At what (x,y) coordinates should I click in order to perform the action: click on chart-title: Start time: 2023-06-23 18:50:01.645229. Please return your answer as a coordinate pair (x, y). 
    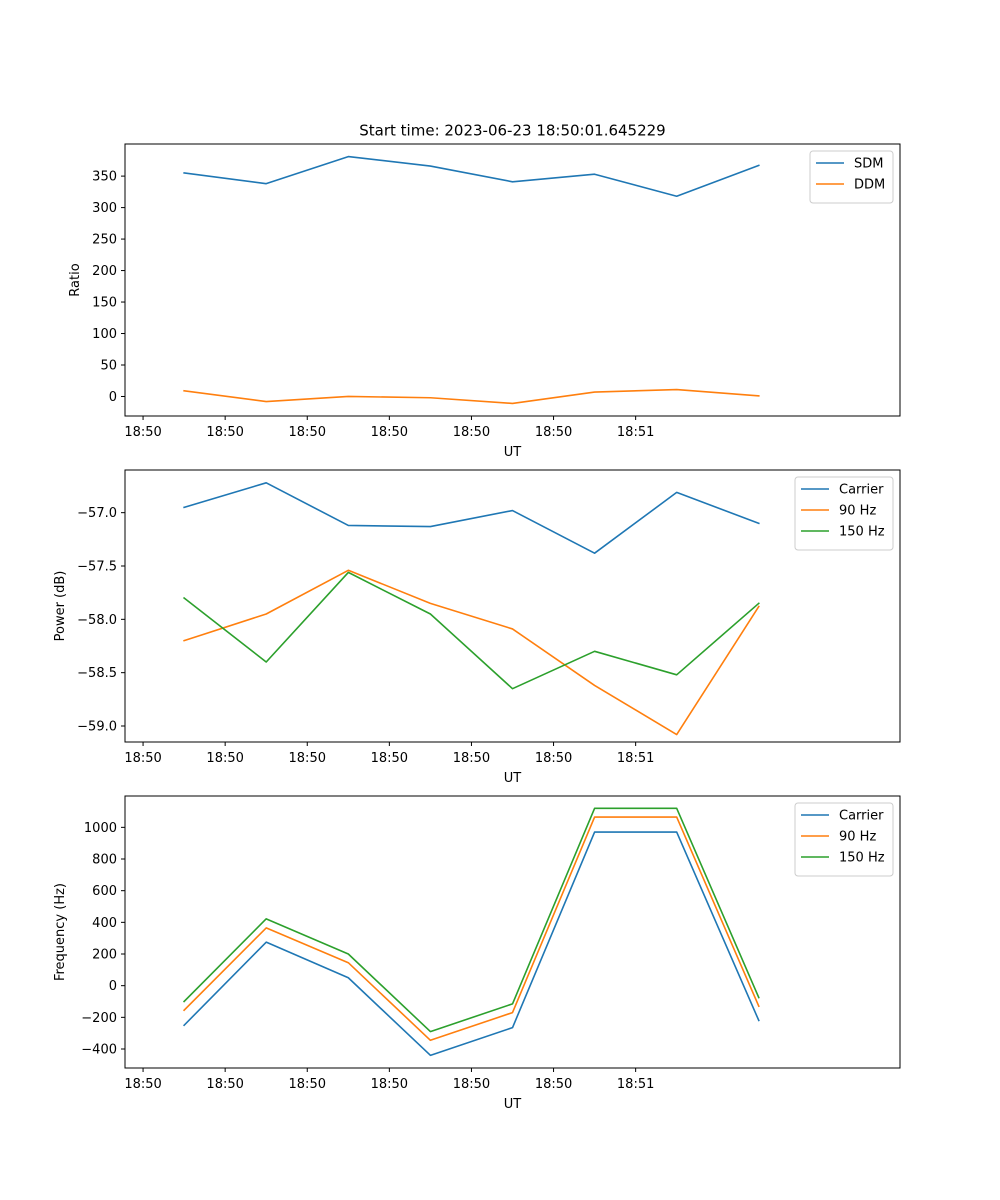
    Looking at the image, I should click on (512, 131).